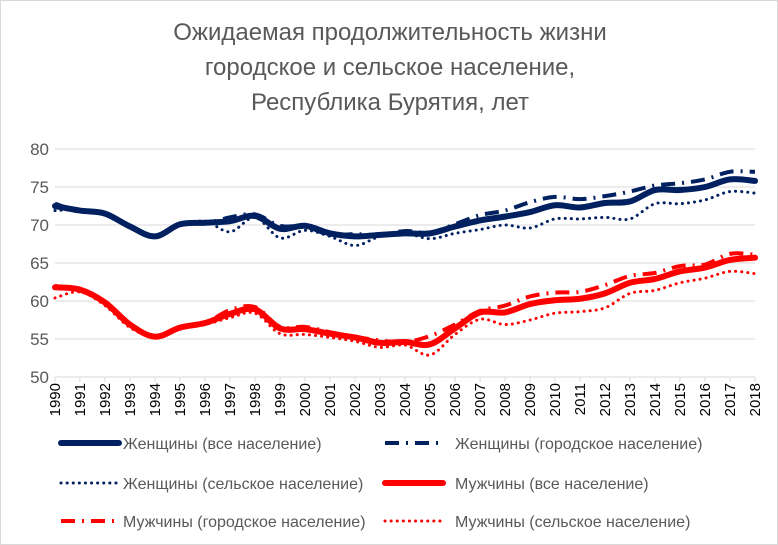 This screenshot has width=778, height=545. I want to click on x-tick-label: 1993, so click(130, 399).